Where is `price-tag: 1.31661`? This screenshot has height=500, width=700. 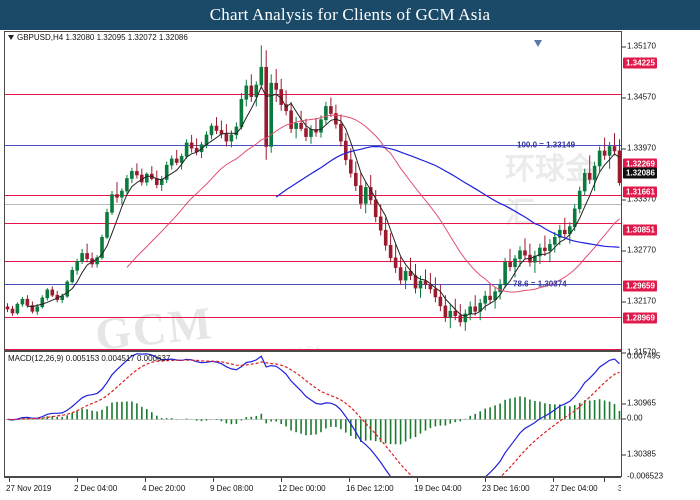 price-tag: 1.31661 is located at coordinates (640, 192).